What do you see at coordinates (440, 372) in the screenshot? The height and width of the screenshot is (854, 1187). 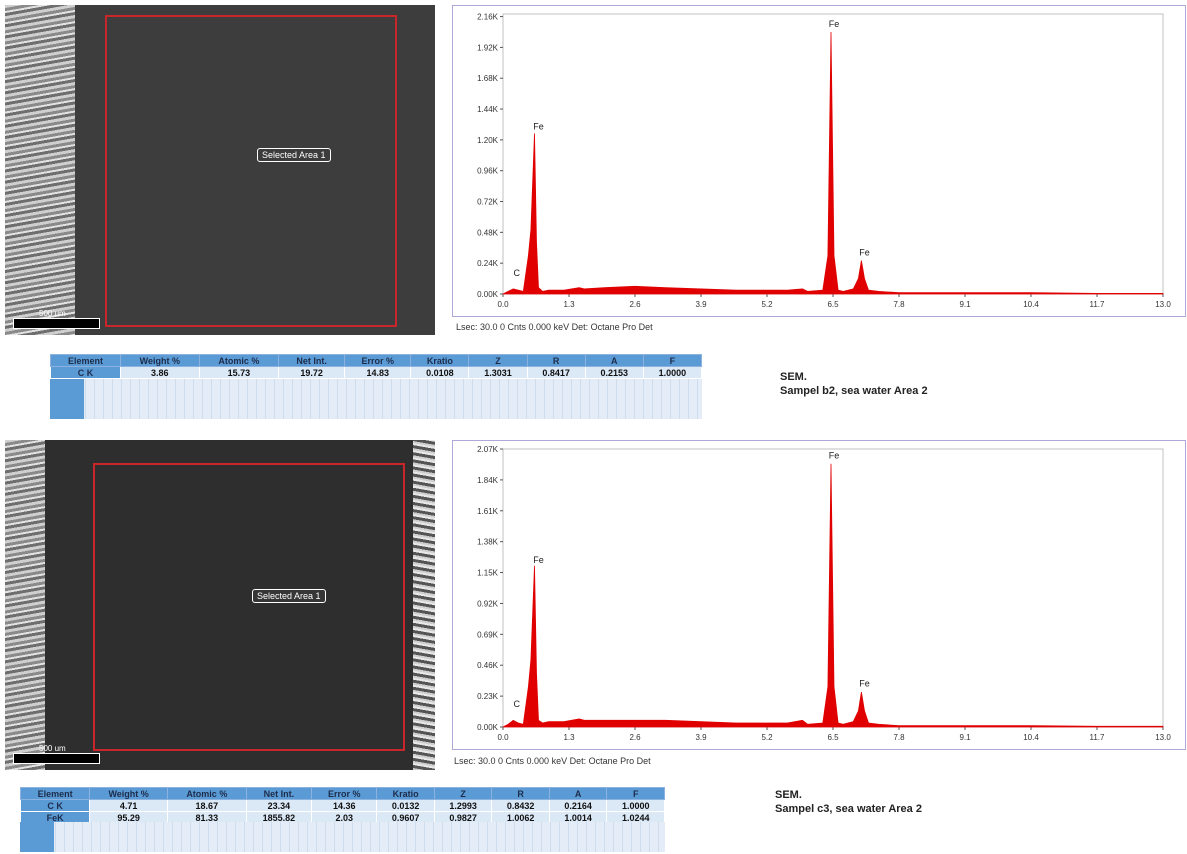 I see `table-cell: 0.0108` at bounding box center [440, 372].